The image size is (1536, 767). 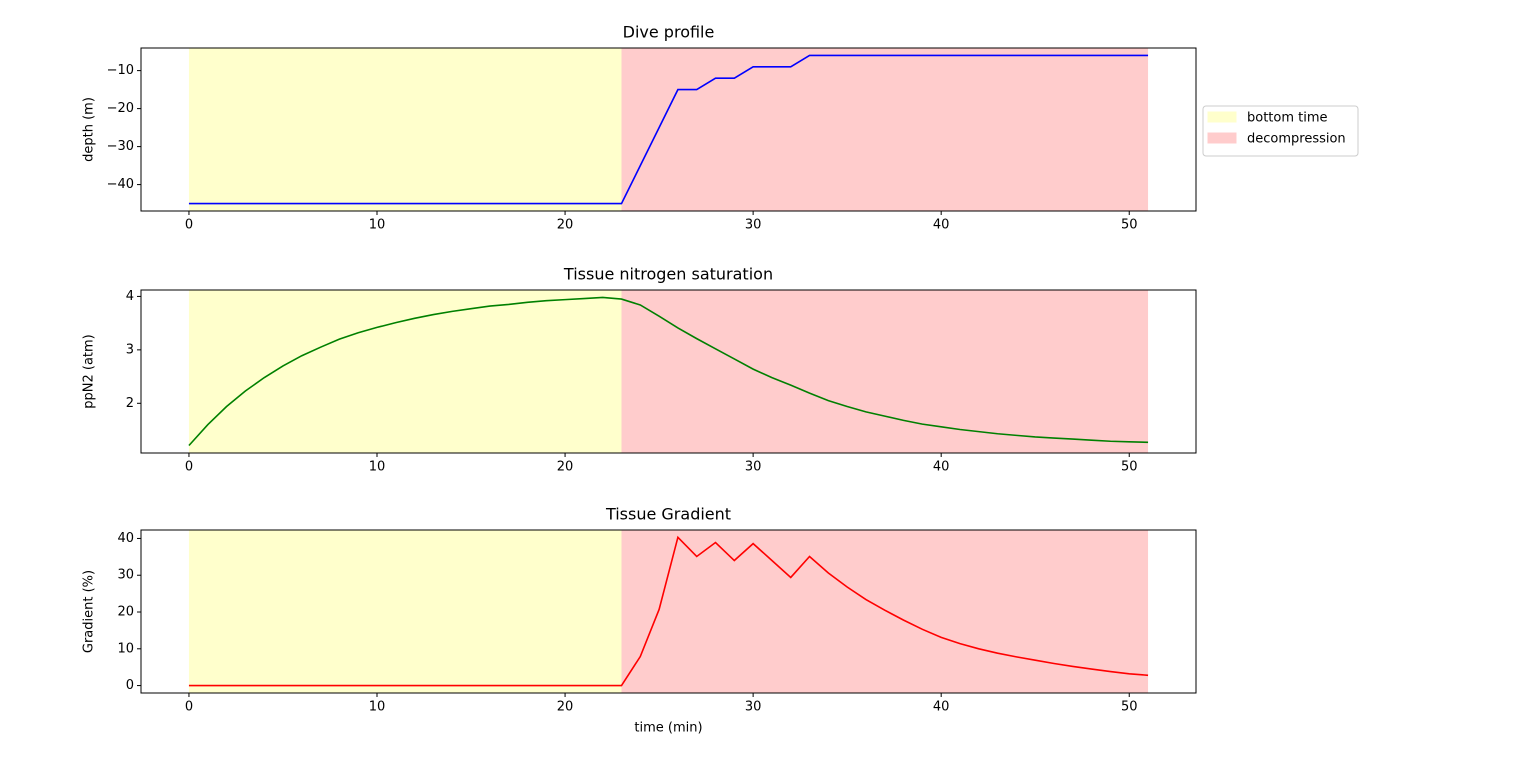 What do you see at coordinates (125, 648) in the screenshot?
I see `y-tick-label: 10` at bounding box center [125, 648].